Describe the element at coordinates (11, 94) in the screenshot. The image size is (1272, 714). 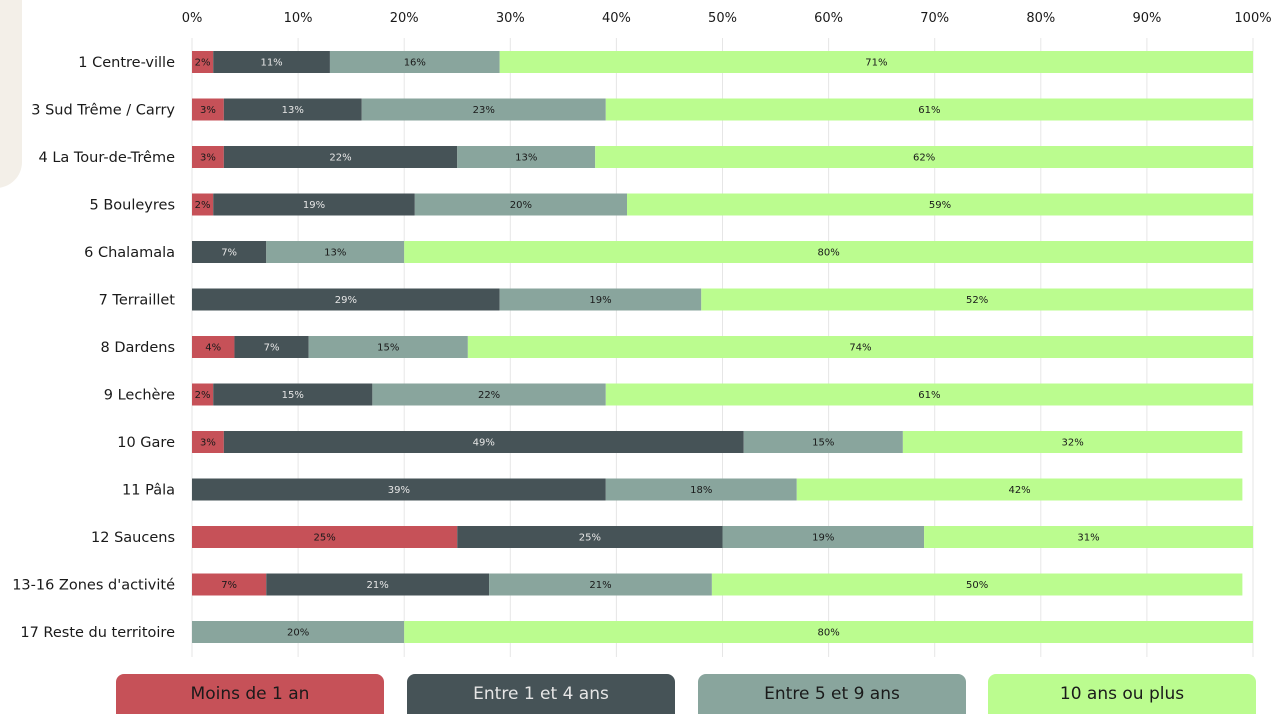
I see `decorative-panel` at that location.